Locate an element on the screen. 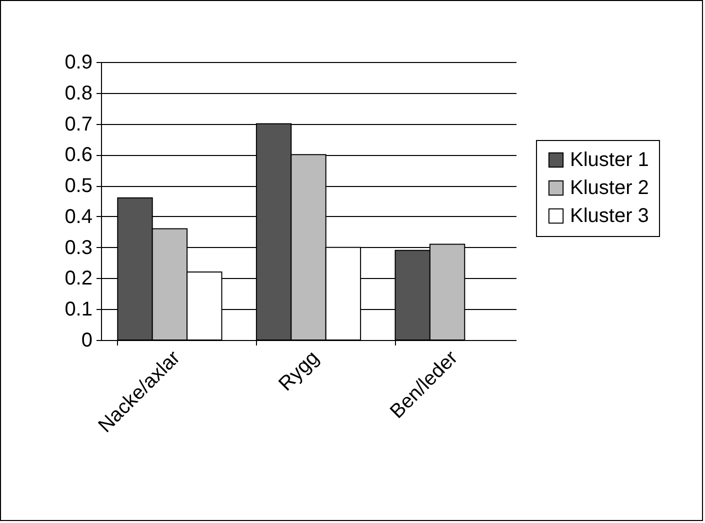 The width and height of the screenshot is (705, 523). legend-label: Kluster 3 is located at coordinates (609, 216).